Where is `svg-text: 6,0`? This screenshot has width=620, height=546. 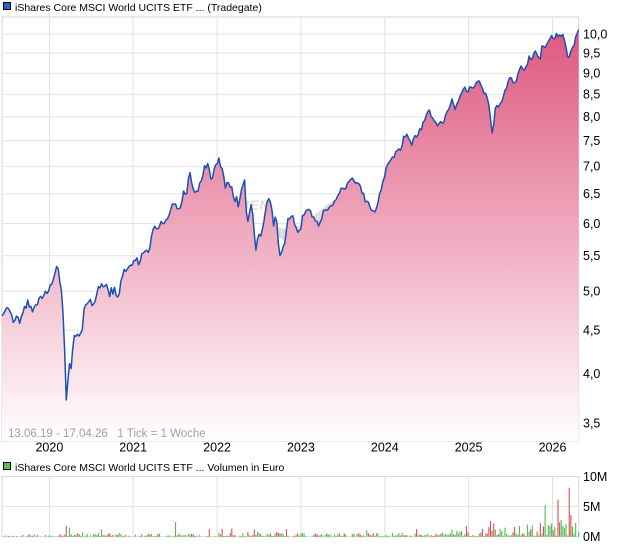 svg-text: 6,0 is located at coordinates (591, 224).